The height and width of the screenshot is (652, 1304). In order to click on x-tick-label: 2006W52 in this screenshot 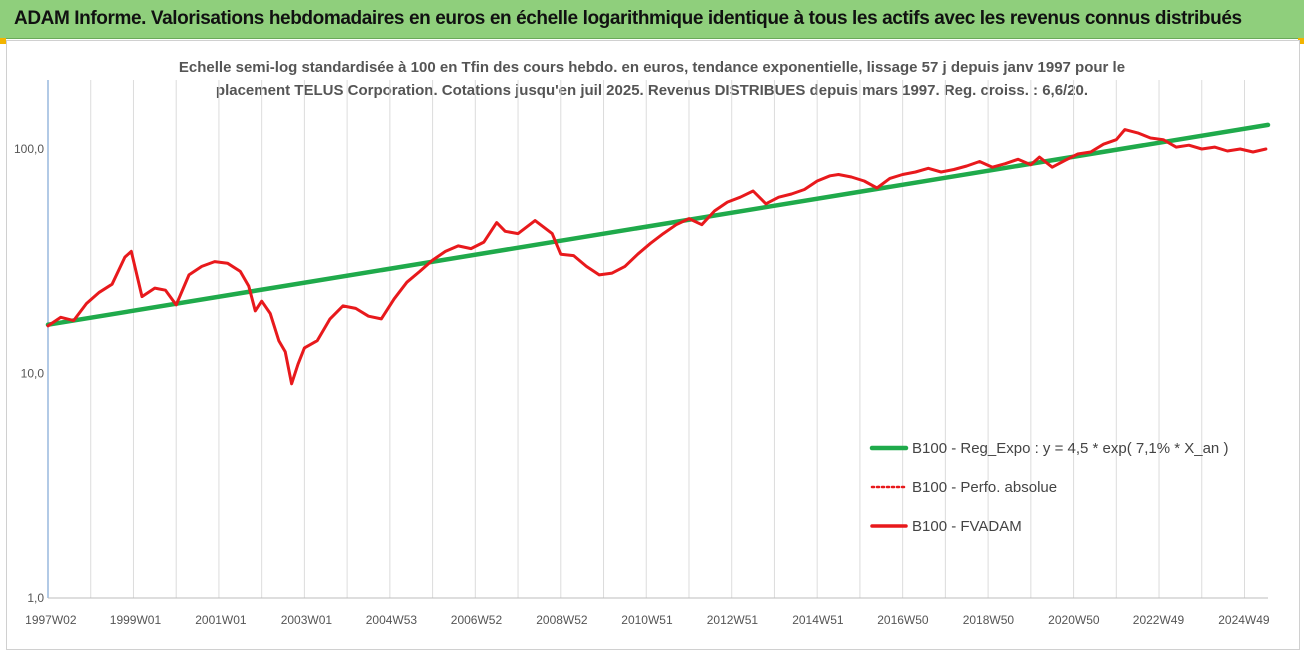, I will do `click(477, 620)`.